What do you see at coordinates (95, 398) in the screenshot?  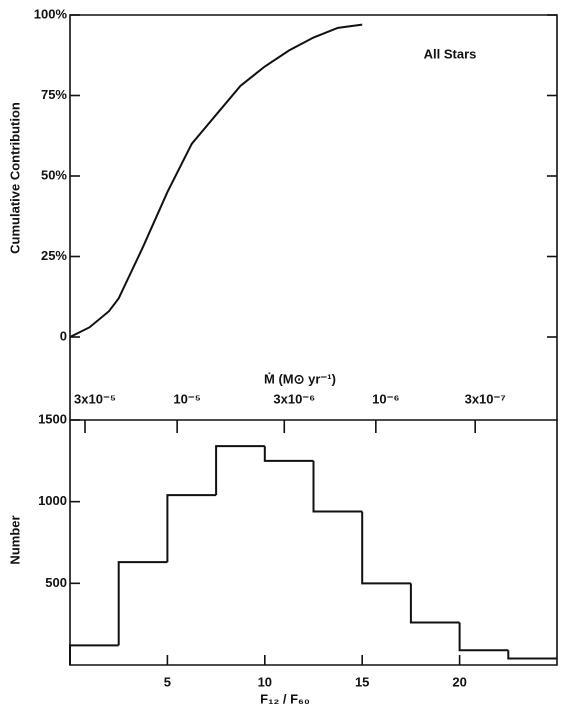 I see `x2-tick-label: 3x10⁻⁵` at bounding box center [95, 398].